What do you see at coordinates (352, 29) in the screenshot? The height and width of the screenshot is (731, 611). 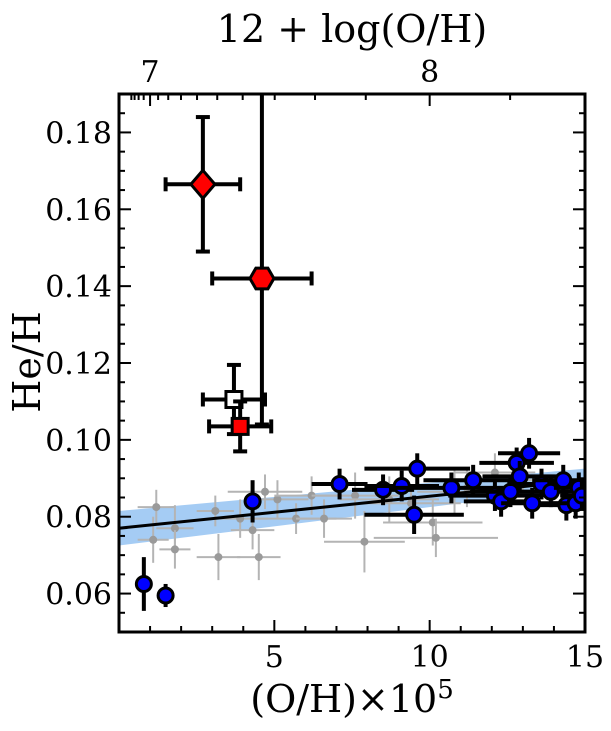 I see `top-x-axis-title: 12 + log(O/H)` at bounding box center [352, 29].